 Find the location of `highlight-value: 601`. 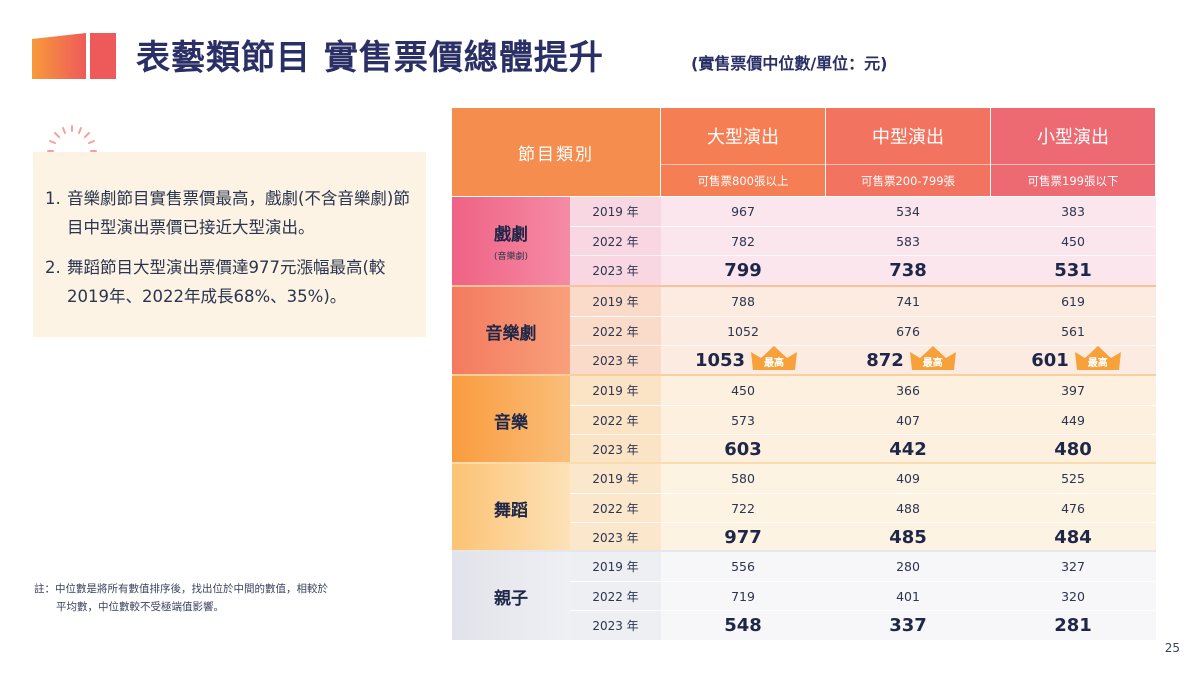

highlight-value: 601 is located at coordinates (1050, 360).